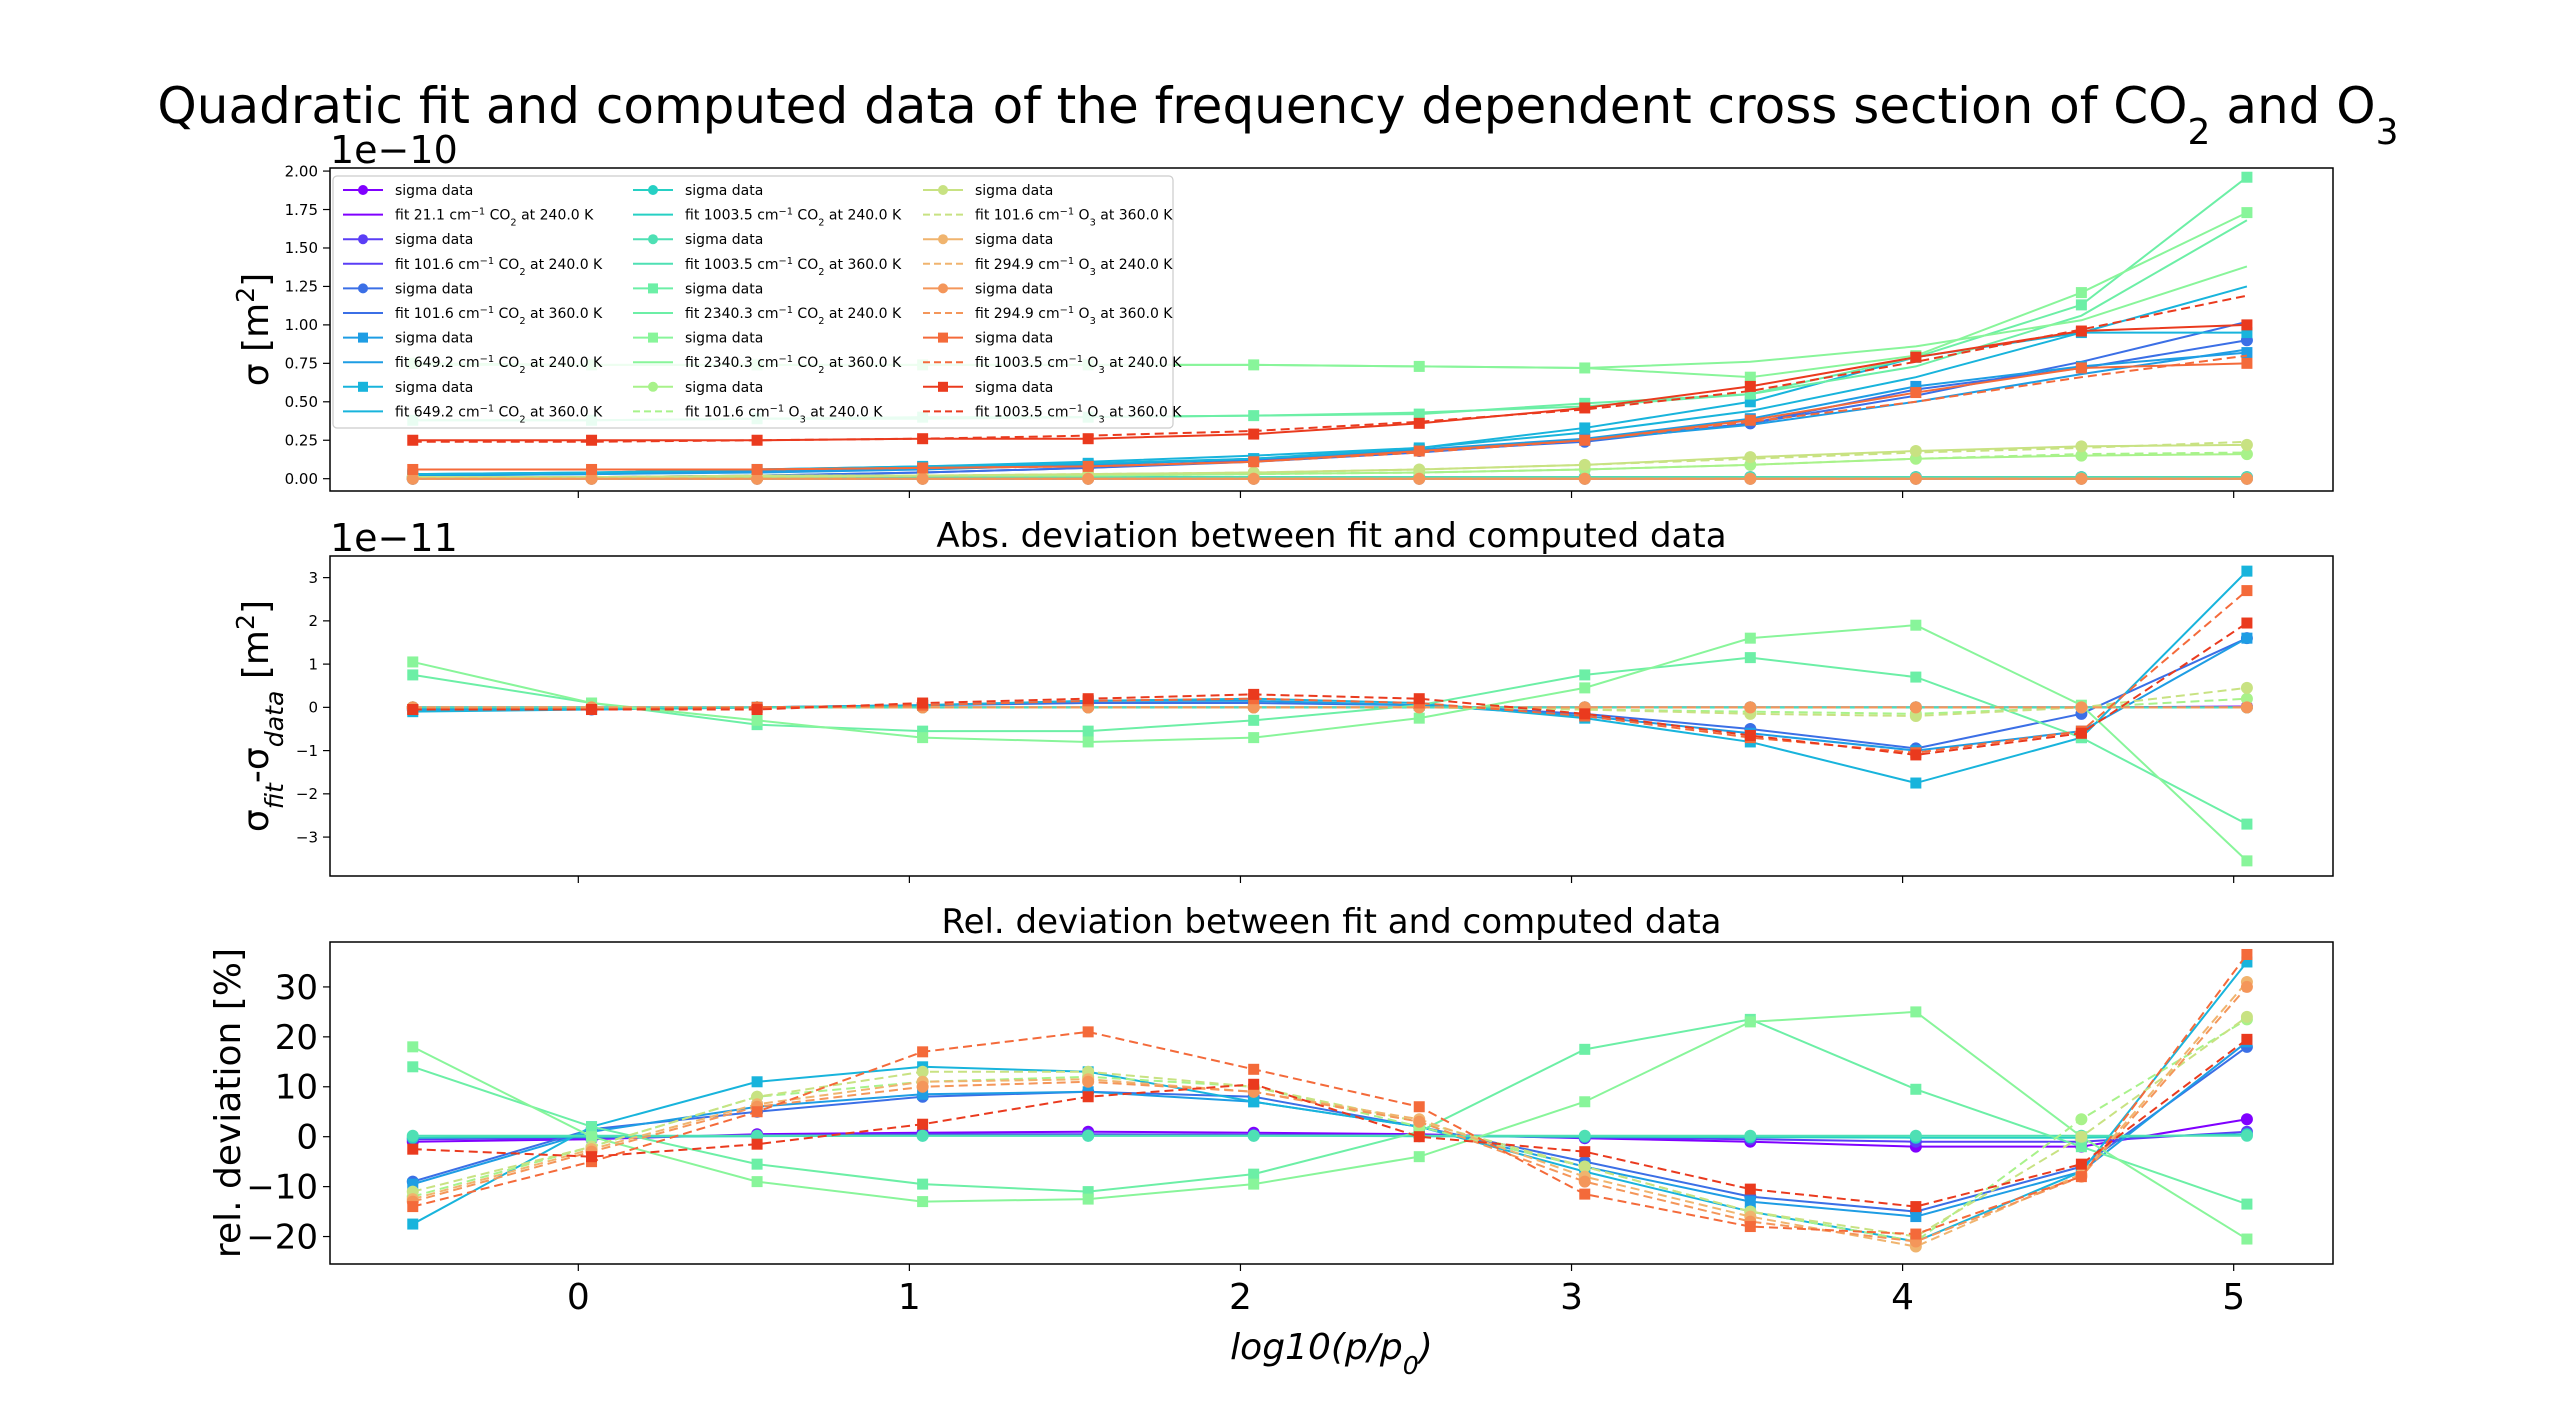 The width and height of the screenshot is (2560, 1404). Describe the element at coordinates (307, 837) in the screenshot. I see `y-tick-label: −3` at that location.